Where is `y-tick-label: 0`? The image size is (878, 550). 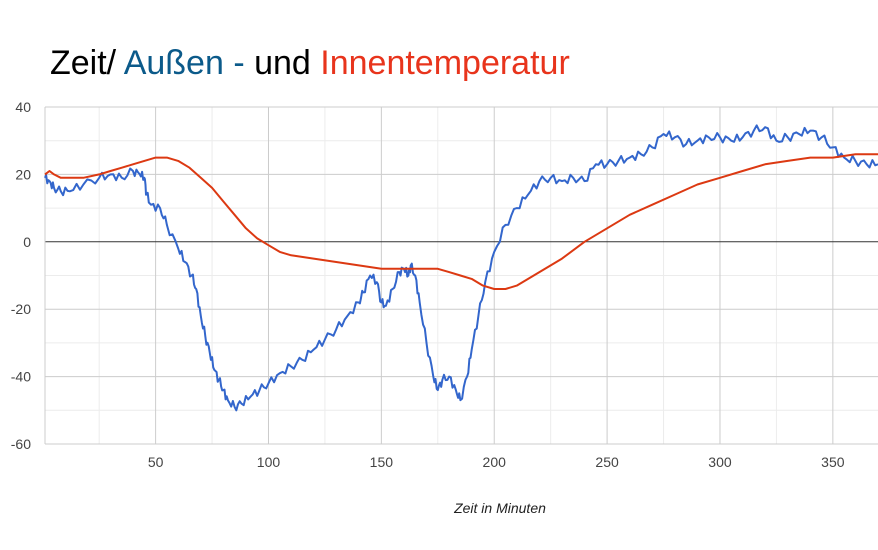
y-tick-label: 0 is located at coordinates (27, 242).